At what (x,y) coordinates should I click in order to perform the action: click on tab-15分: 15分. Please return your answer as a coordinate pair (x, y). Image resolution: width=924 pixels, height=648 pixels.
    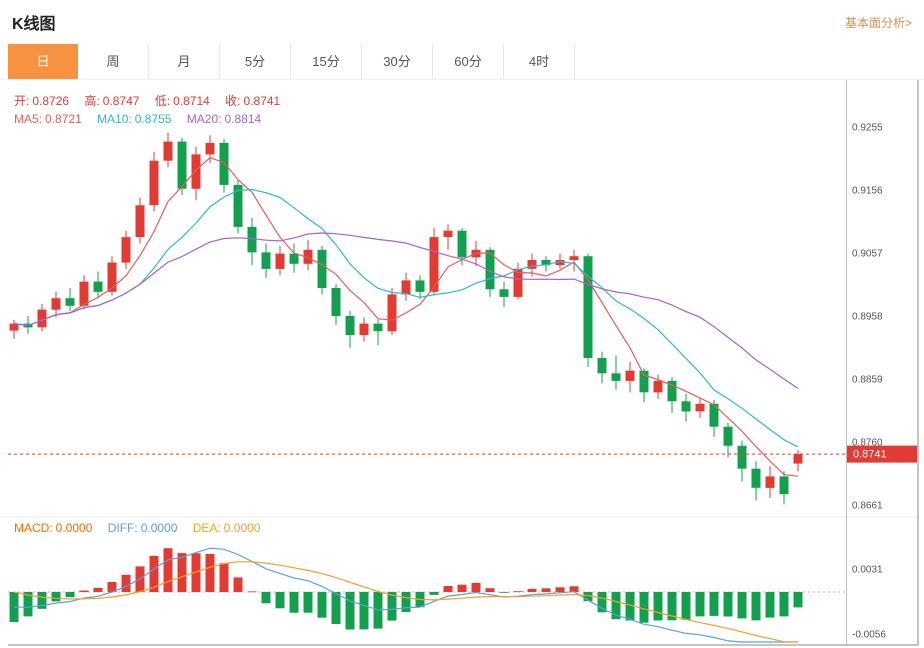
    Looking at the image, I should click on (326, 61).